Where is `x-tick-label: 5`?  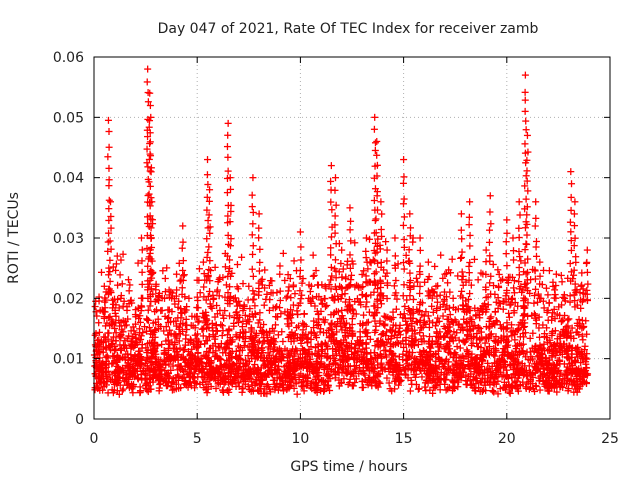
x-tick-label: 5 is located at coordinates (197, 439).